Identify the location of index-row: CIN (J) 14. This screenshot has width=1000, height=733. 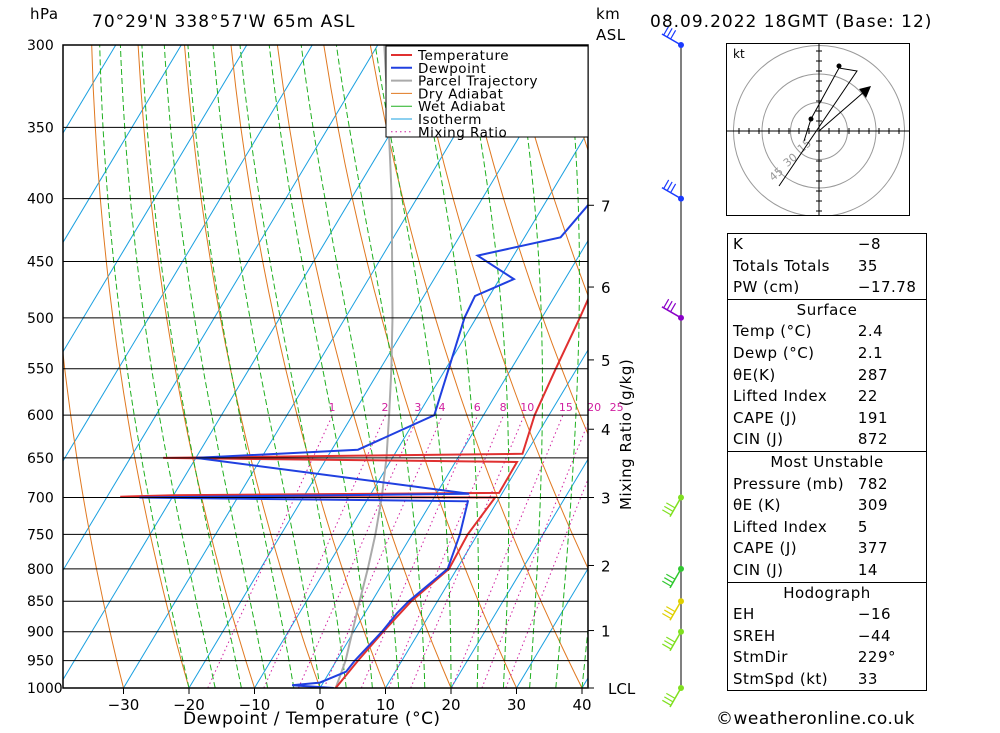
(827, 571).